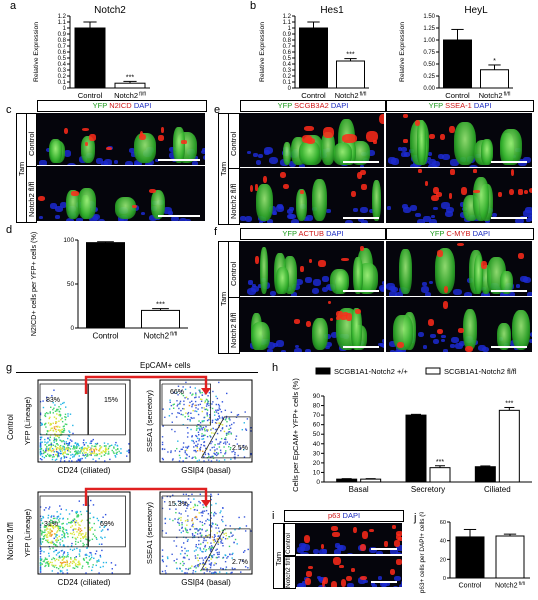  I want to click on micrograph-e1-control, so click(312, 140).